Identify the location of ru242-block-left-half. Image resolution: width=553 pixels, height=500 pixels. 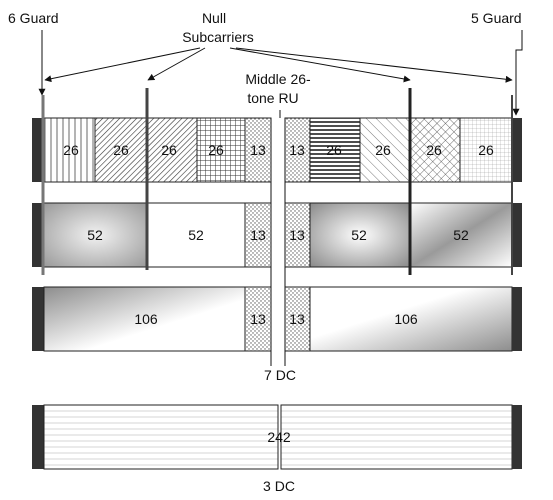
(161, 437).